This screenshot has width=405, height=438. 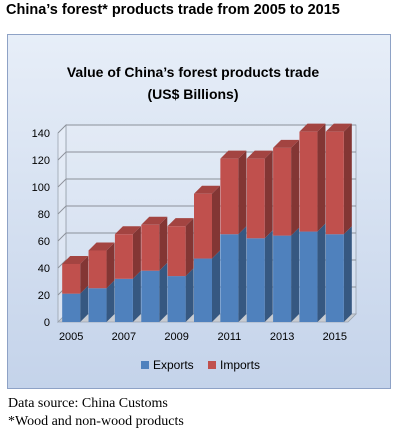 What do you see at coordinates (212, 365) in the screenshot?
I see `legend-swatch-imports` at bounding box center [212, 365].